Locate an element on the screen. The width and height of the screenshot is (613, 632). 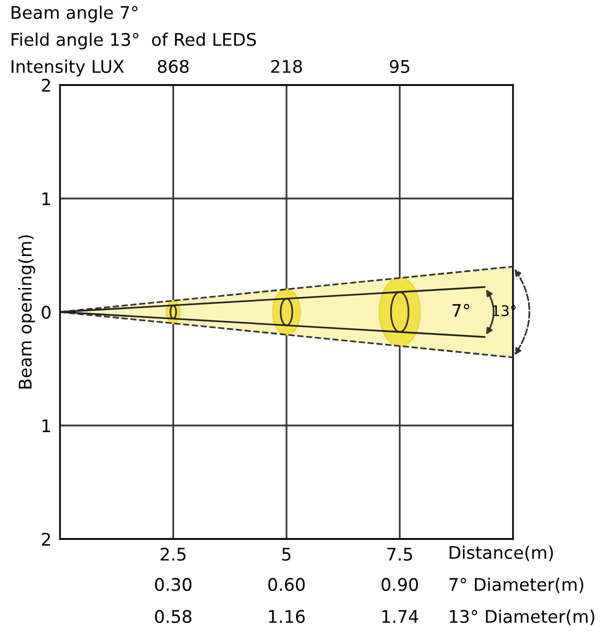
annotation: 7° is located at coordinates (461, 310).